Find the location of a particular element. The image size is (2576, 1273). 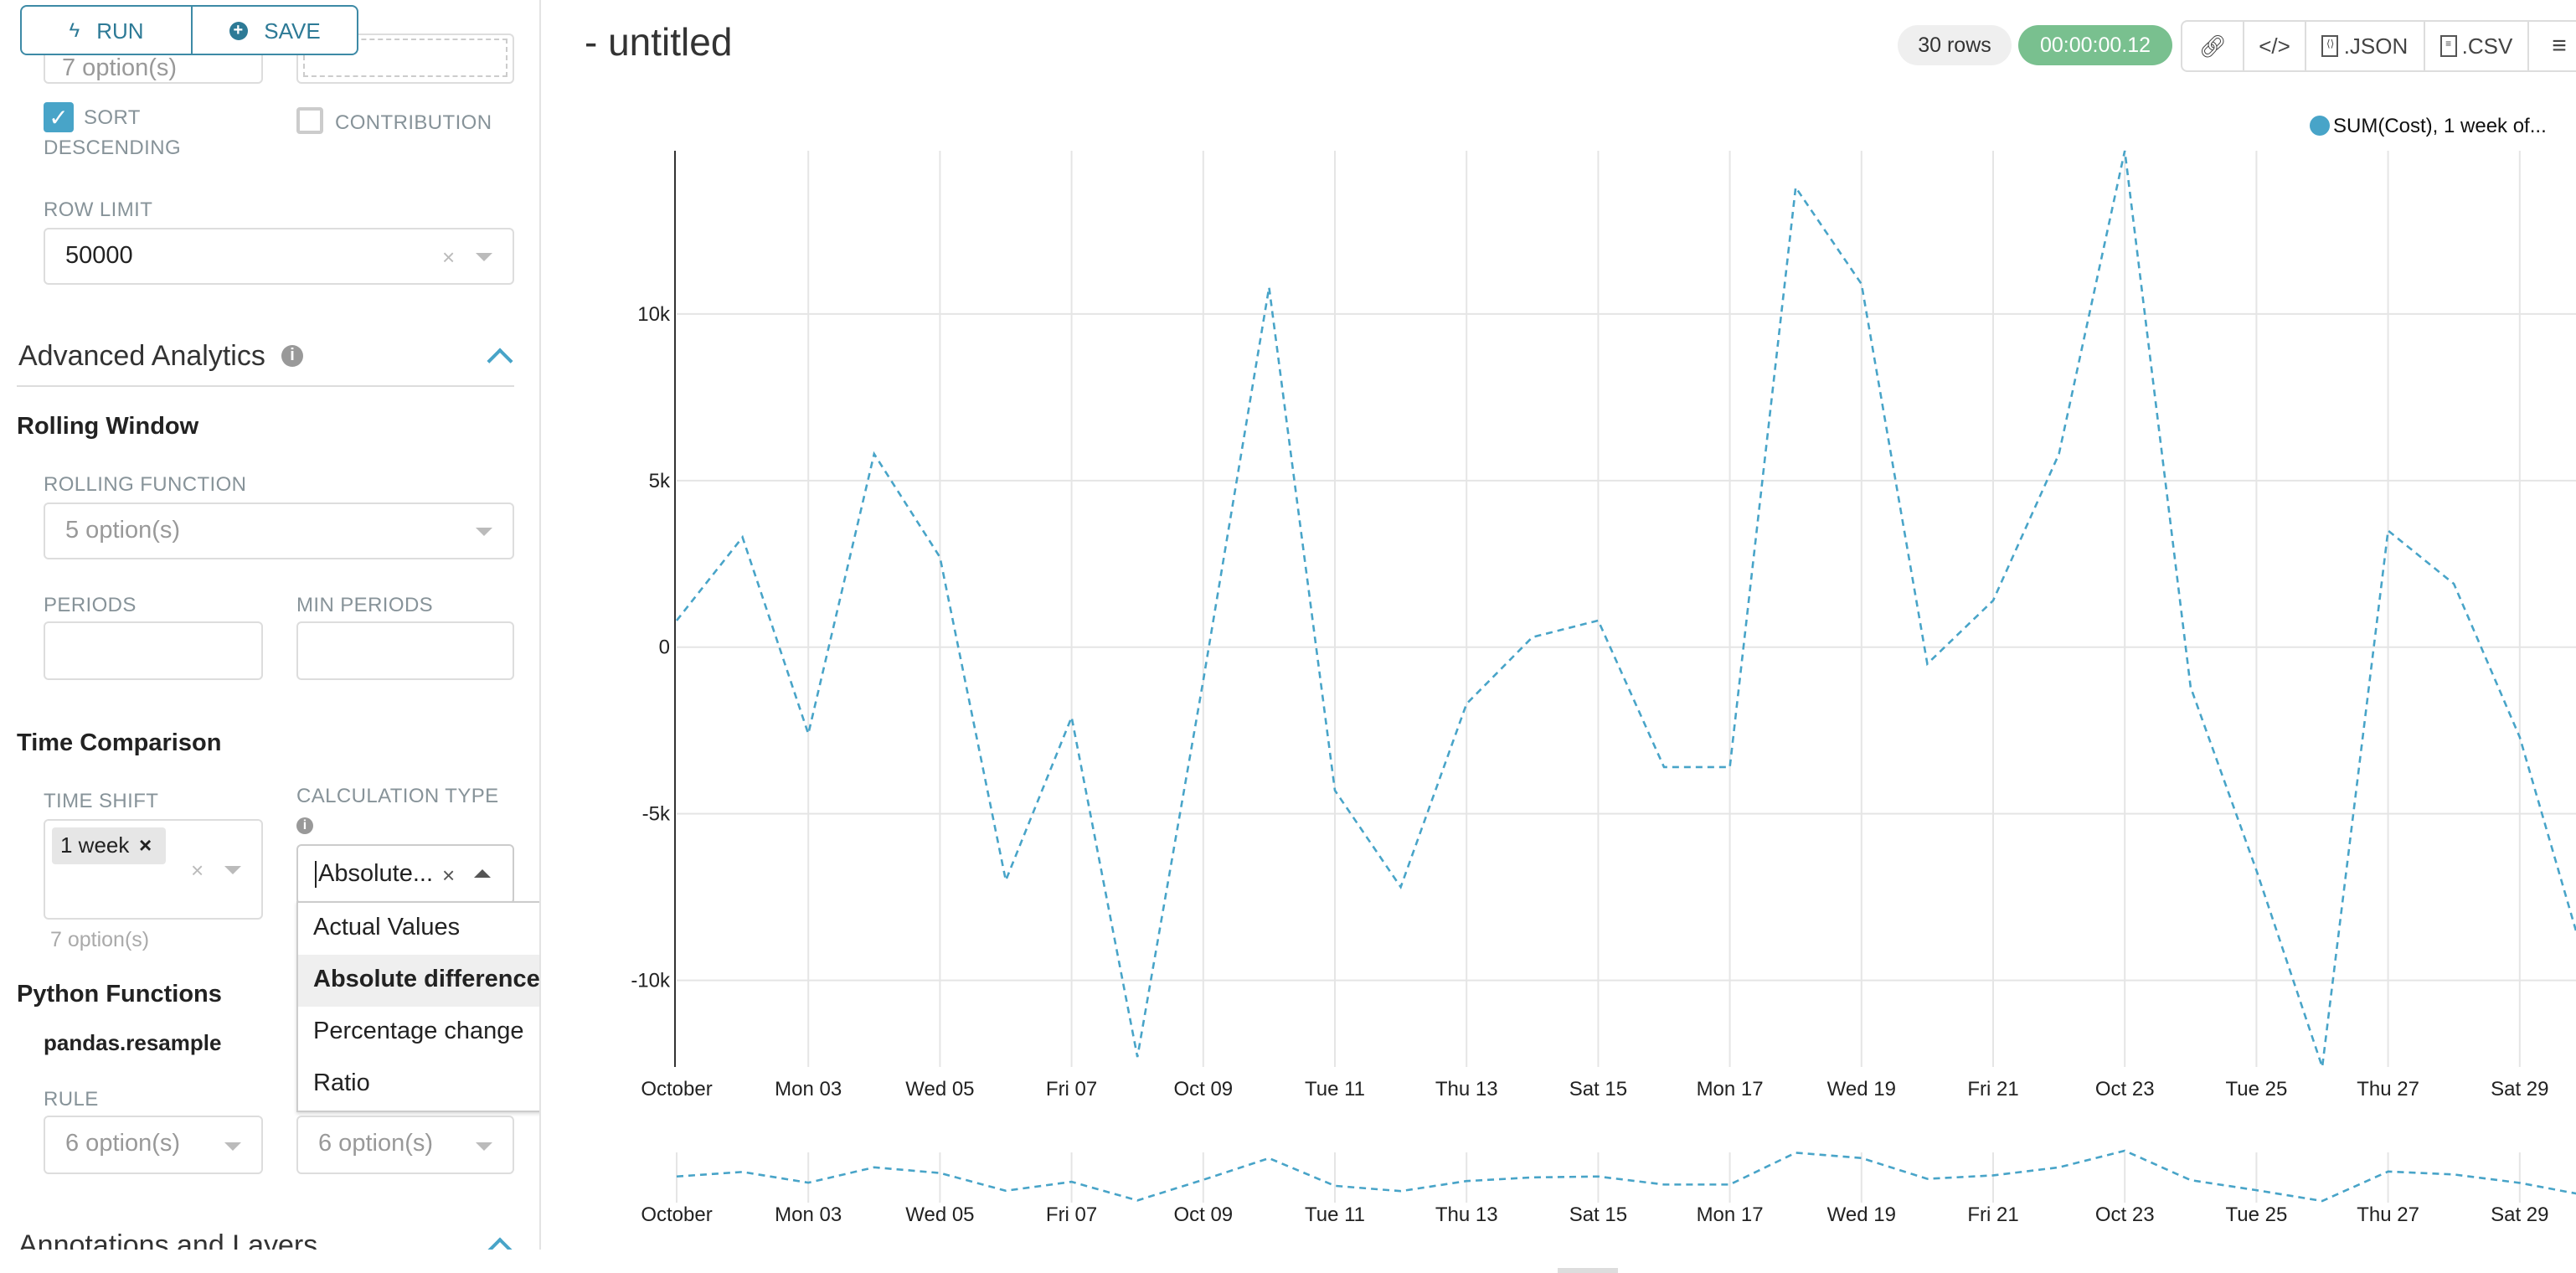

time-shift-label: TIME SHIFT is located at coordinates (101, 800).